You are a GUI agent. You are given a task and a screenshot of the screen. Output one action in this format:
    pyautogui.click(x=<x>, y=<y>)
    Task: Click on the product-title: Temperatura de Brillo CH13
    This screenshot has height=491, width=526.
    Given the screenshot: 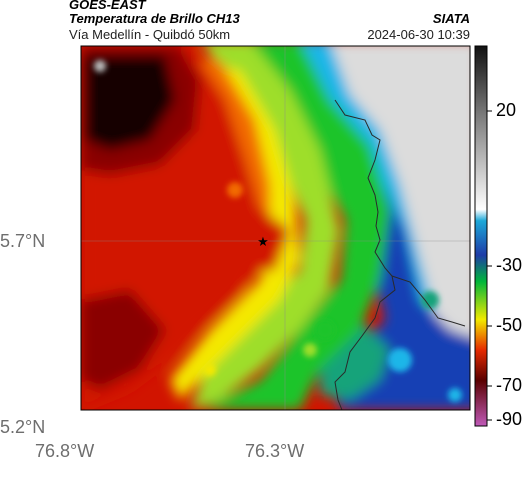 What is the action you would take?
    pyautogui.click(x=154, y=18)
    